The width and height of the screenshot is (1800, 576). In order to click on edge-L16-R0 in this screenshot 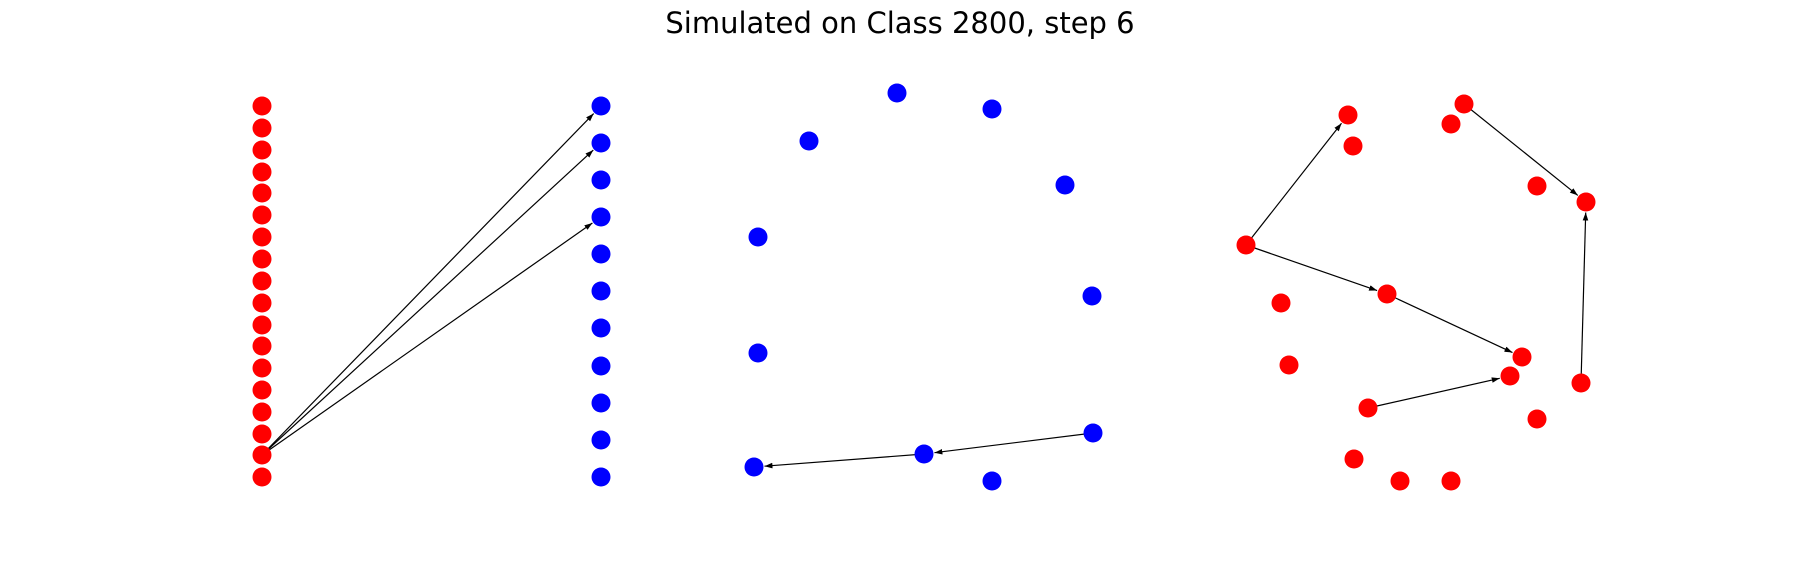, I will do `click(428, 284)`.